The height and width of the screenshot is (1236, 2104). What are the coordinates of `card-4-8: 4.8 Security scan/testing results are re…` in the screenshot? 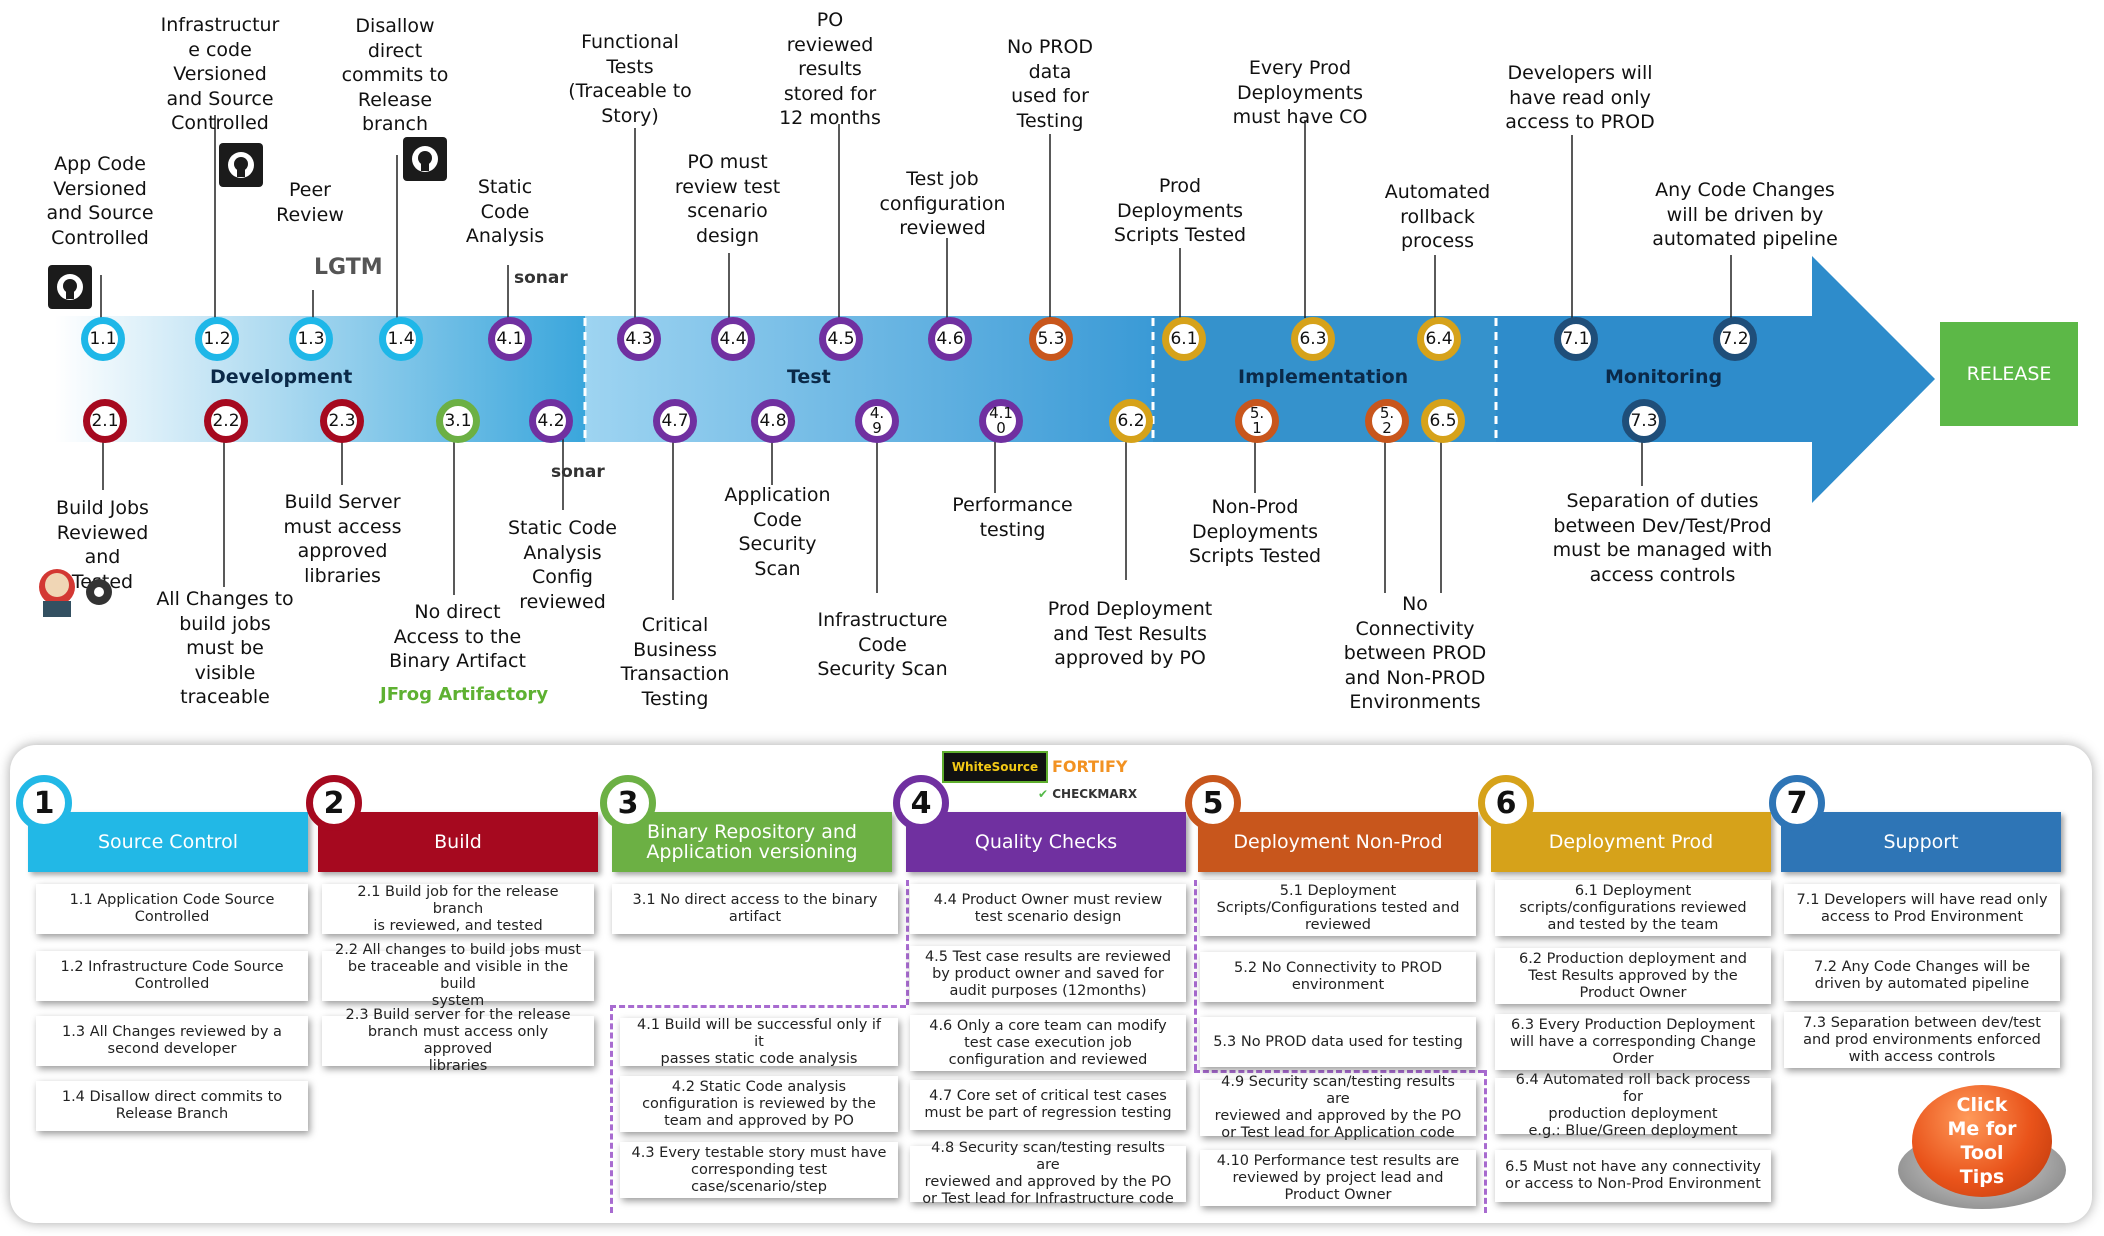 It's located at (1048, 1173).